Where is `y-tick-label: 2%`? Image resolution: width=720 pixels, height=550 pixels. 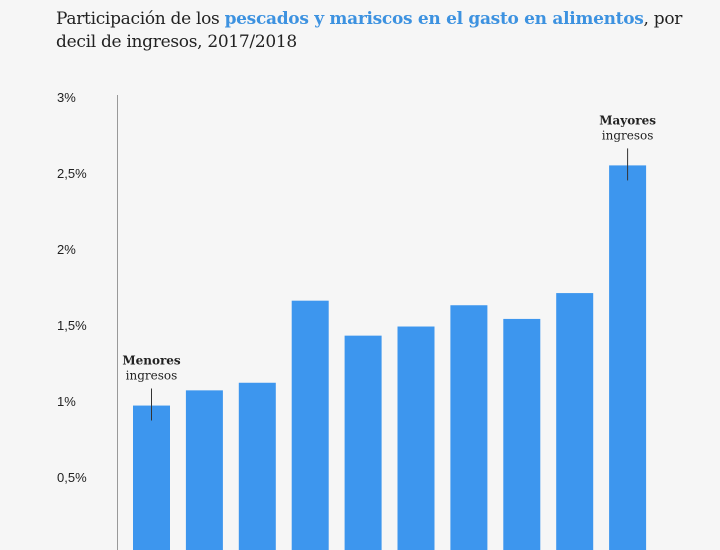
y-tick-label: 2% is located at coordinates (66, 249).